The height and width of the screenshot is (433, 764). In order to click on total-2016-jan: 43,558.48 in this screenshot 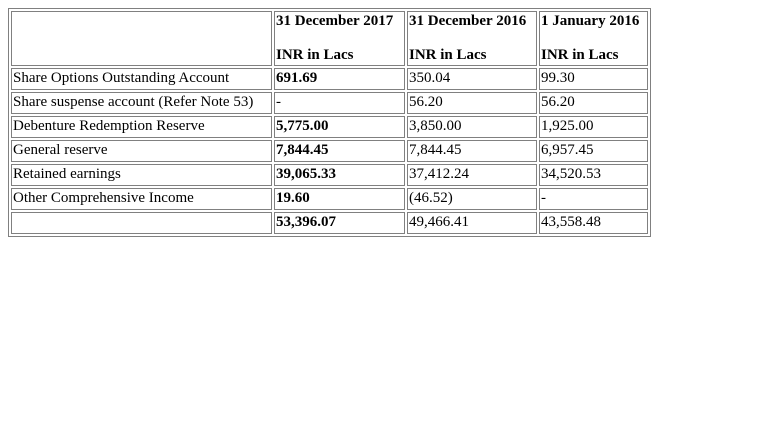, I will do `click(593, 223)`.